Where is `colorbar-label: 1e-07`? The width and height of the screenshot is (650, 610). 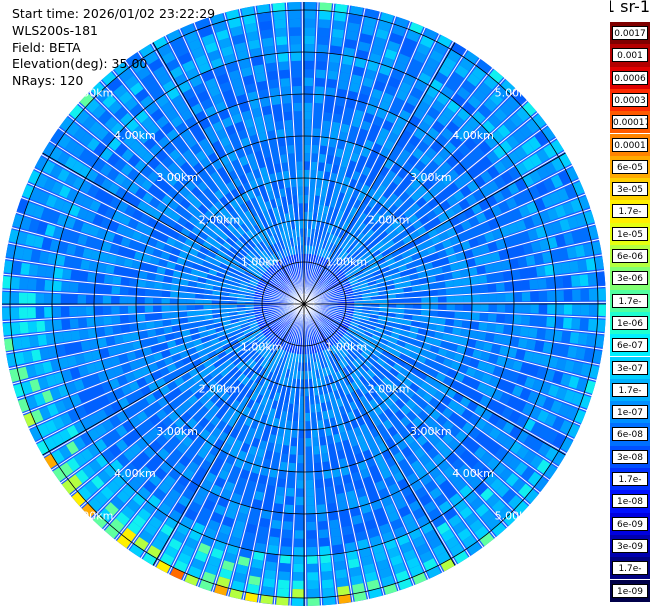
colorbar-label: 1e-07 is located at coordinates (630, 412).